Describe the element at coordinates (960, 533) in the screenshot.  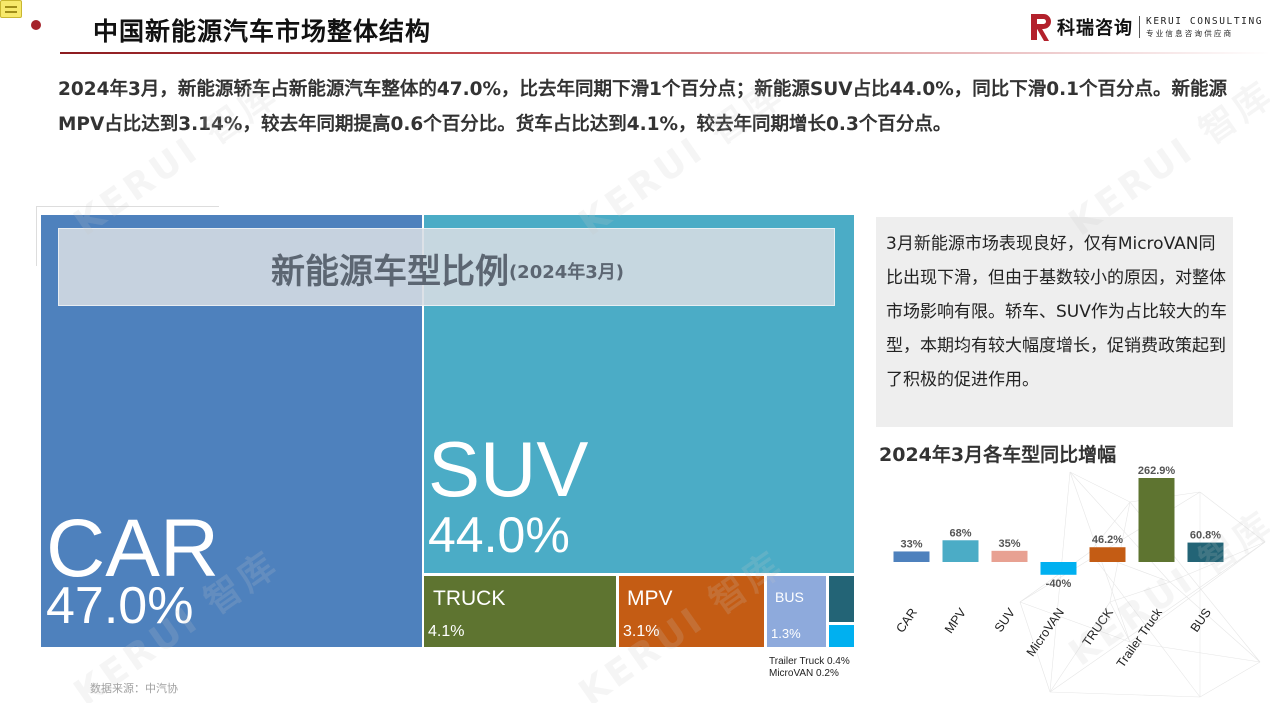
I see `data-label-mpv: 68%` at that location.